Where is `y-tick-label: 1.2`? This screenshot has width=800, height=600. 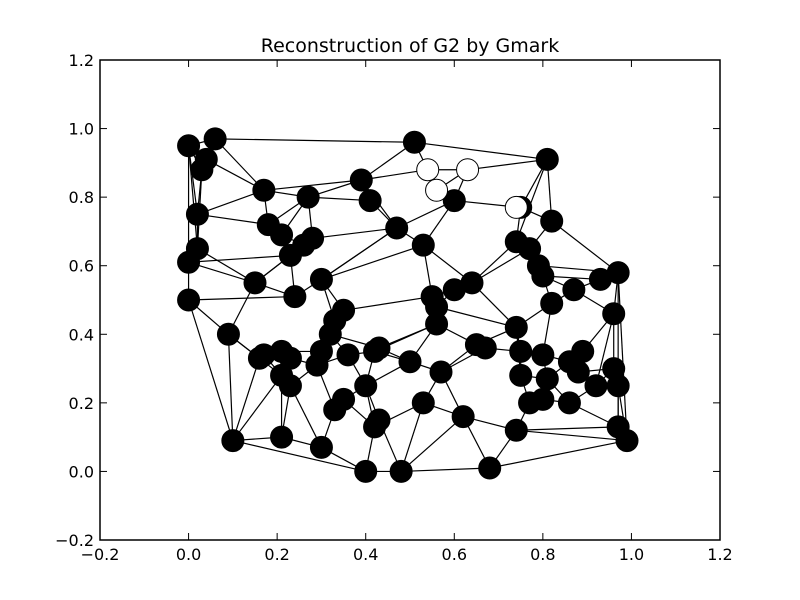 y-tick-label: 1.2 is located at coordinates (81, 60).